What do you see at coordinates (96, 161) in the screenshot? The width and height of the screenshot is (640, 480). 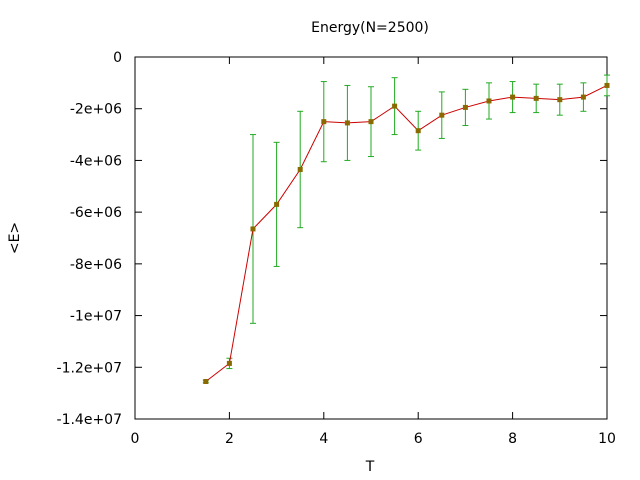 I see `y-tick-label: -4e+06` at bounding box center [96, 161].